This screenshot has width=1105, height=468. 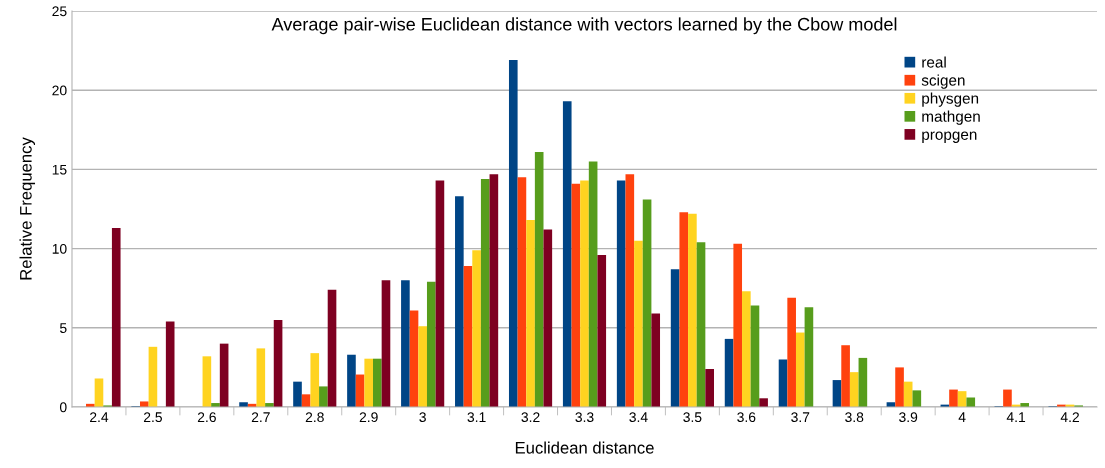 What do you see at coordinates (800, 417) in the screenshot?
I see `x-tick-label: 3.7` at bounding box center [800, 417].